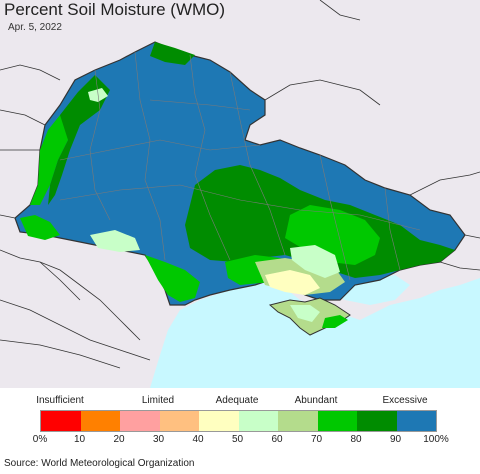 This screenshot has width=480, height=474. I want to click on zone-south-west-strip, so click(115, 241).